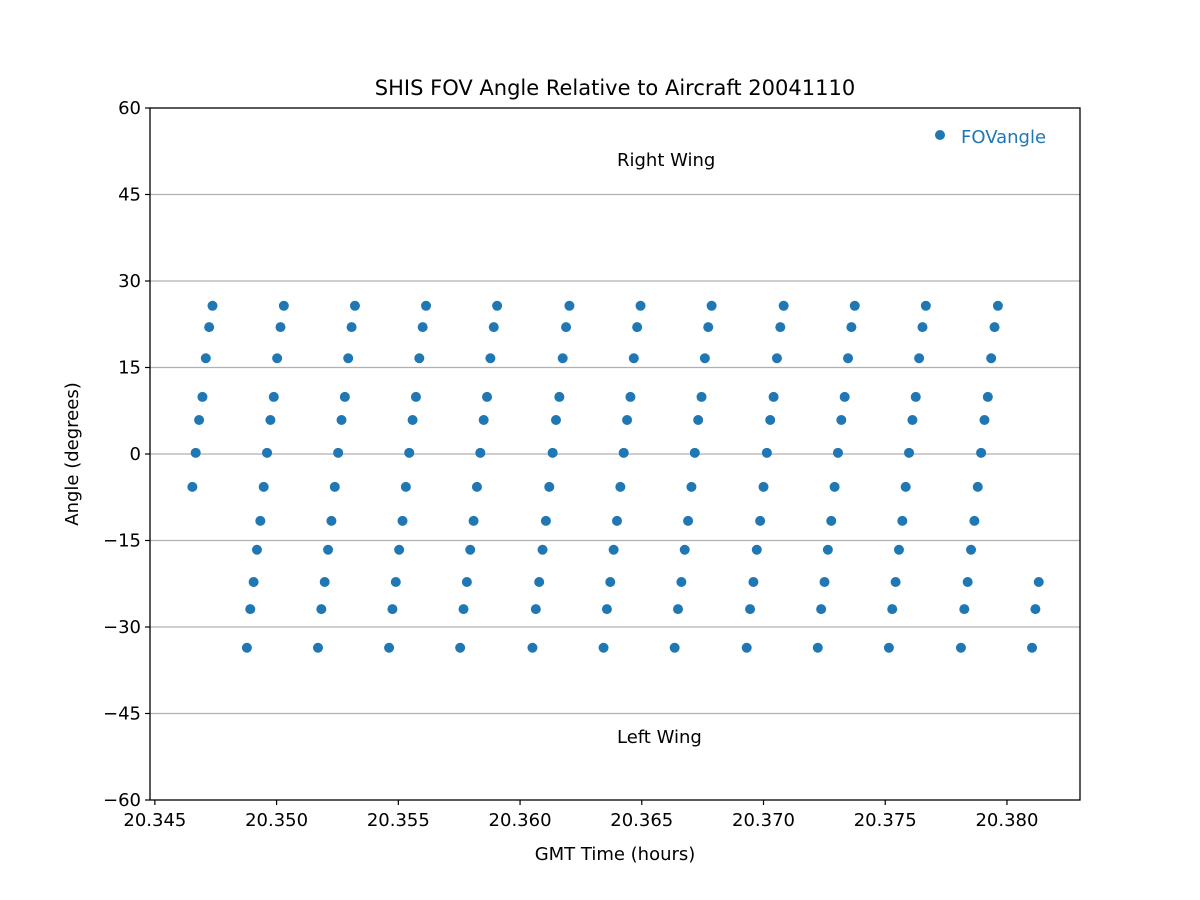 Image resolution: width=1200 pixels, height=900 pixels. Describe the element at coordinates (154, 820) in the screenshot. I see `x-tick-label: 20.345` at that location.